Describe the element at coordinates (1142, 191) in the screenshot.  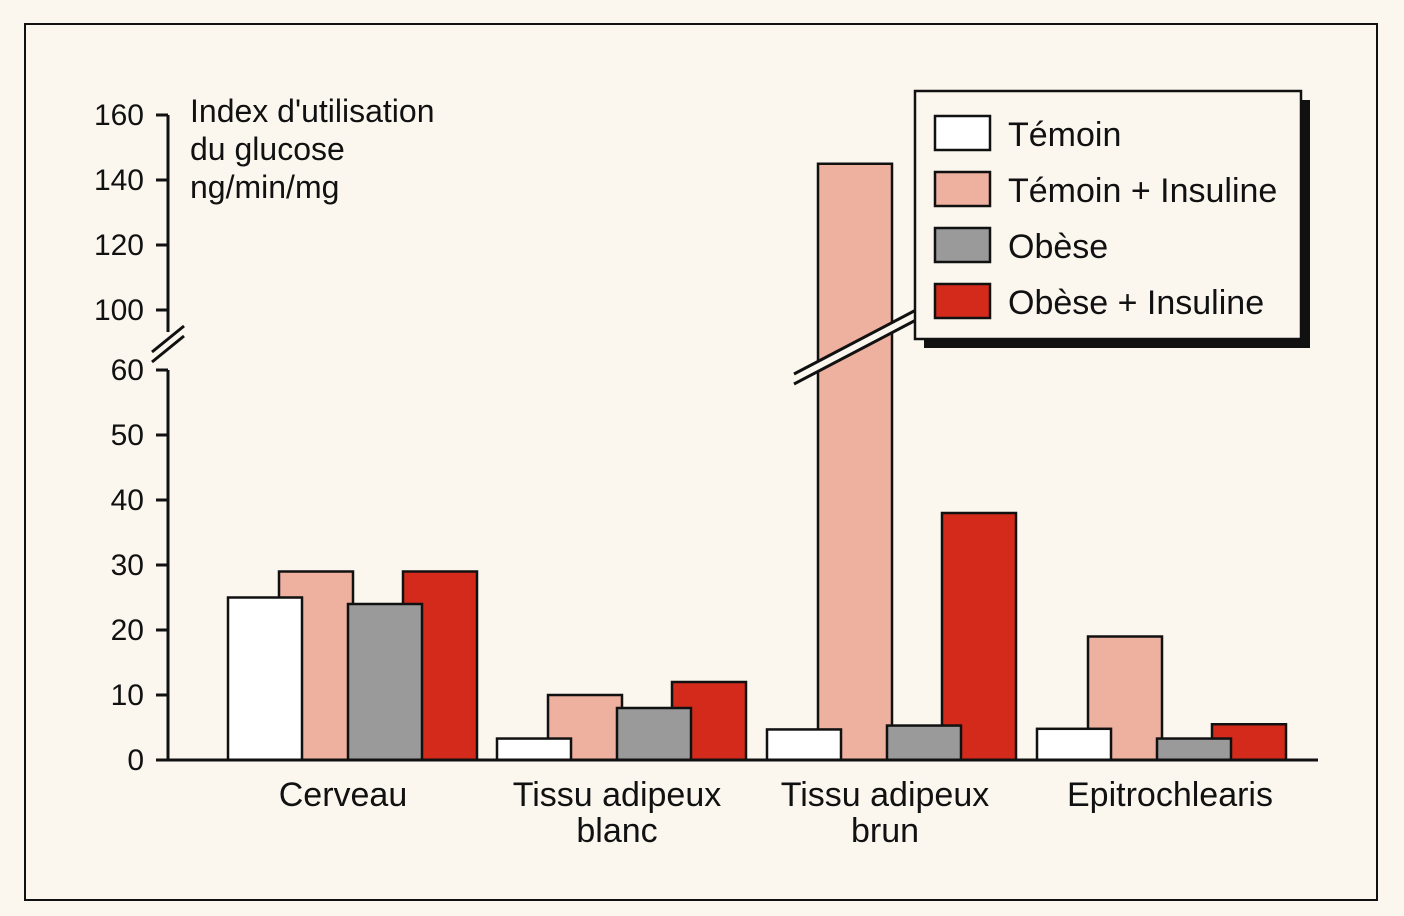
I see `legend-label: Témoin + Insuline` at that location.